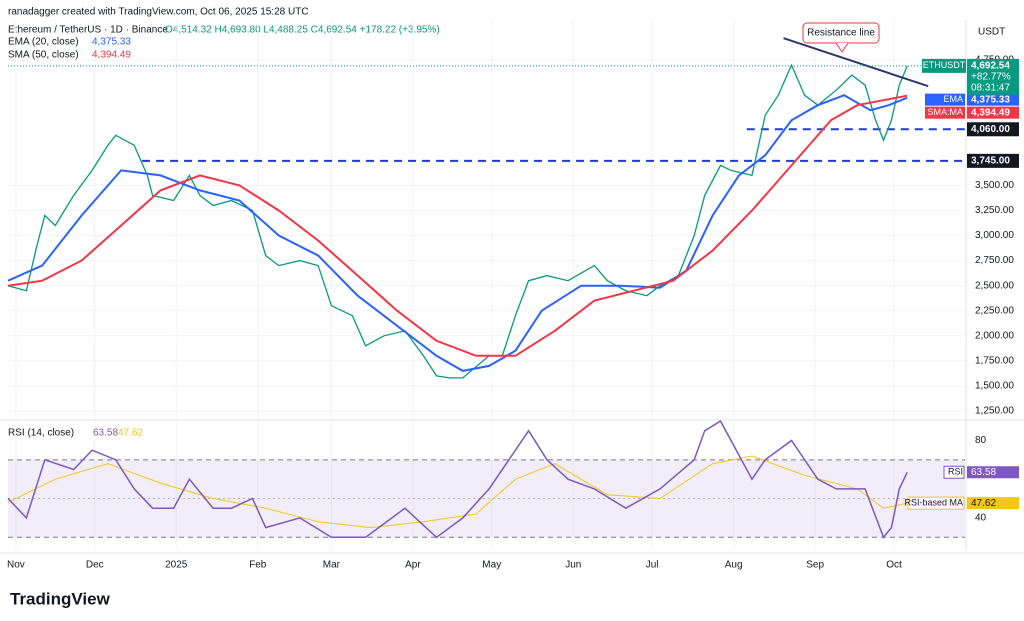 The image size is (1024, 621). What do you see at coordinates (994, 335) in the screenshot?
I see `y-tick-label: 2,000.00` at bounding box center [994, 335].